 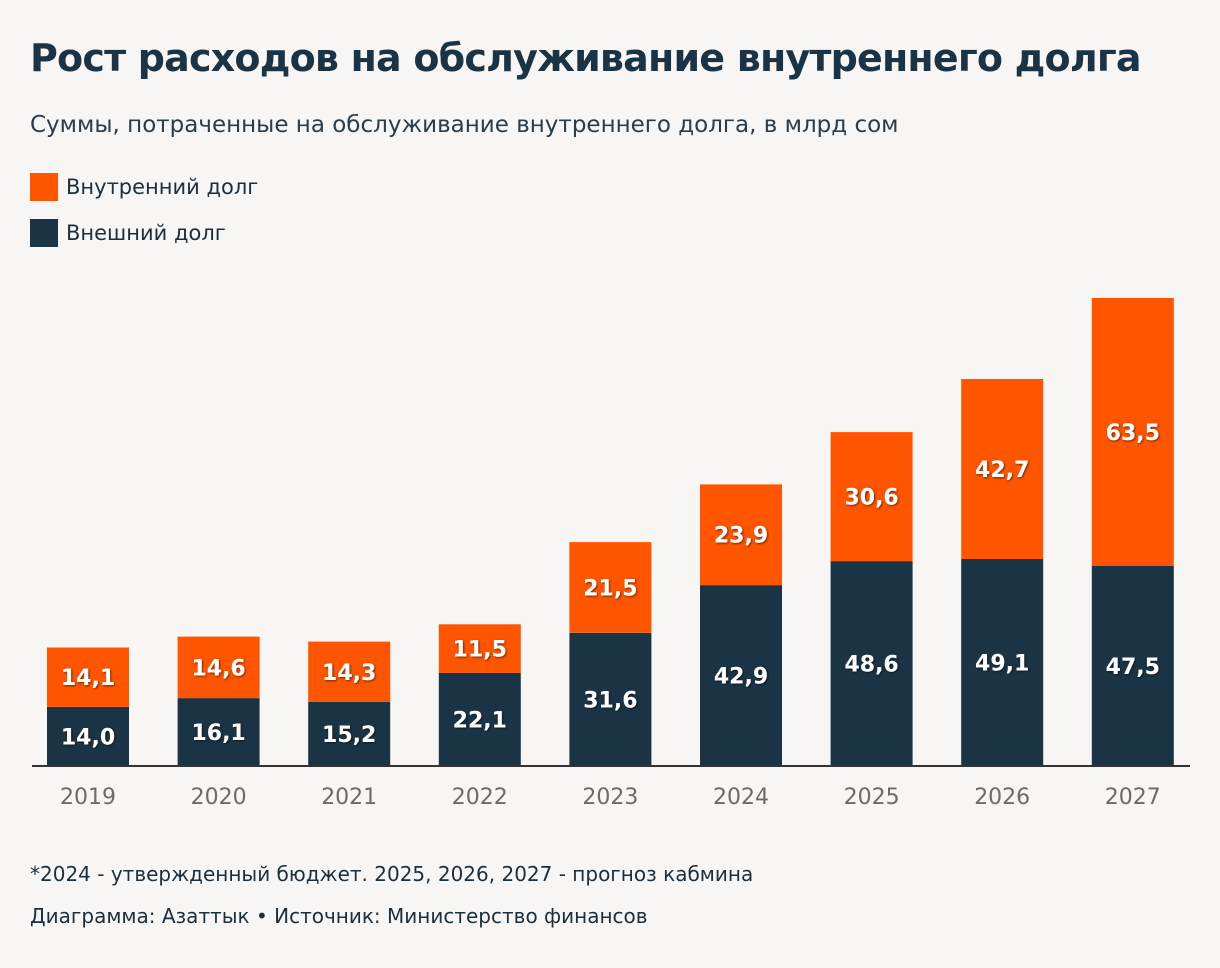 I want to click on bar-internal-2026, so click(x=1002, y=469).